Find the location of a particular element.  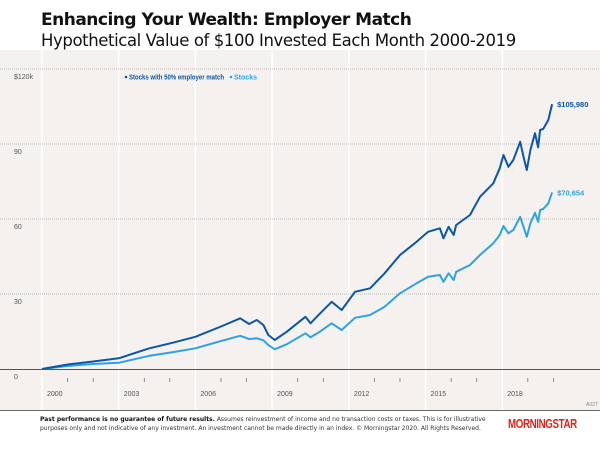

legend: Stocks with 50% employer match Stocks is located at coordinates (190, 78).